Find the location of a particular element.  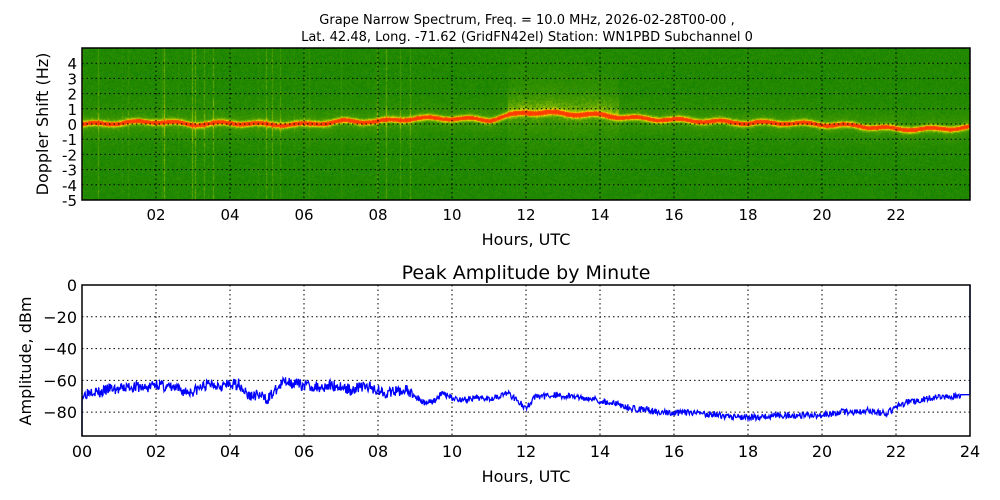

amplitude-x-tick-label: 00 is located at coordinates (82, 451).